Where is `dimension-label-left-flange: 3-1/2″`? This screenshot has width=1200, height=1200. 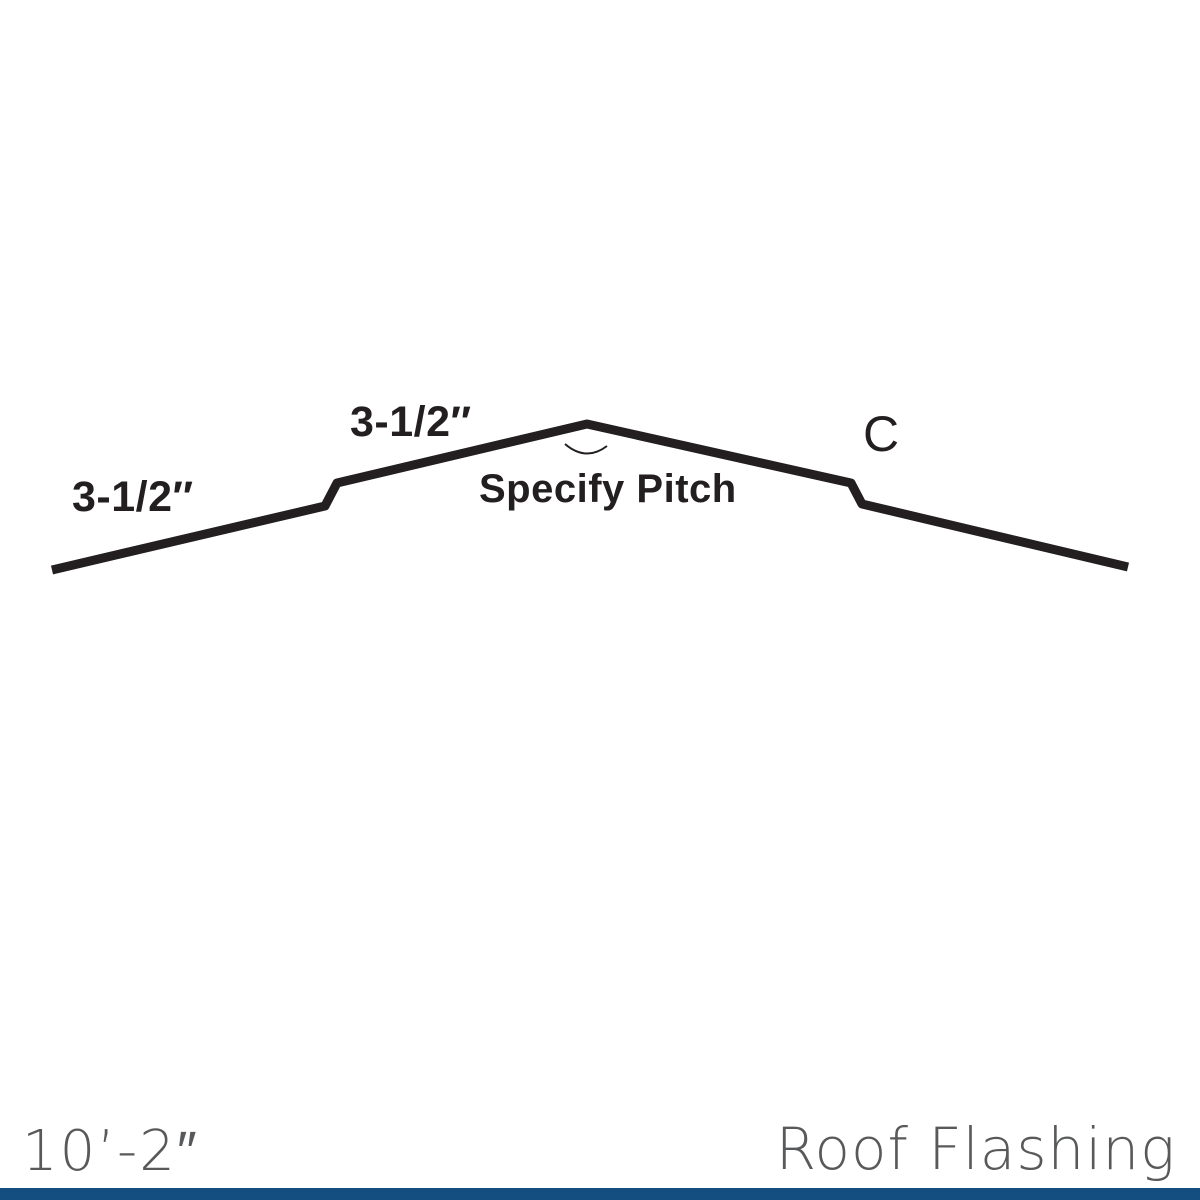 dimension-label-left-flange: 3-1/2″ is located at coordinates (133, 497).